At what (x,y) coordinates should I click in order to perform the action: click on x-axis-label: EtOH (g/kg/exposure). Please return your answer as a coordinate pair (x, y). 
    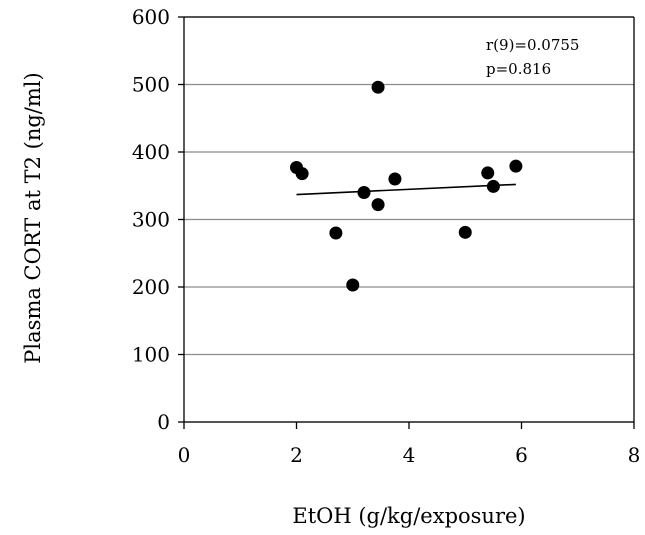
    Looking at the image, I should click on (408, 516).